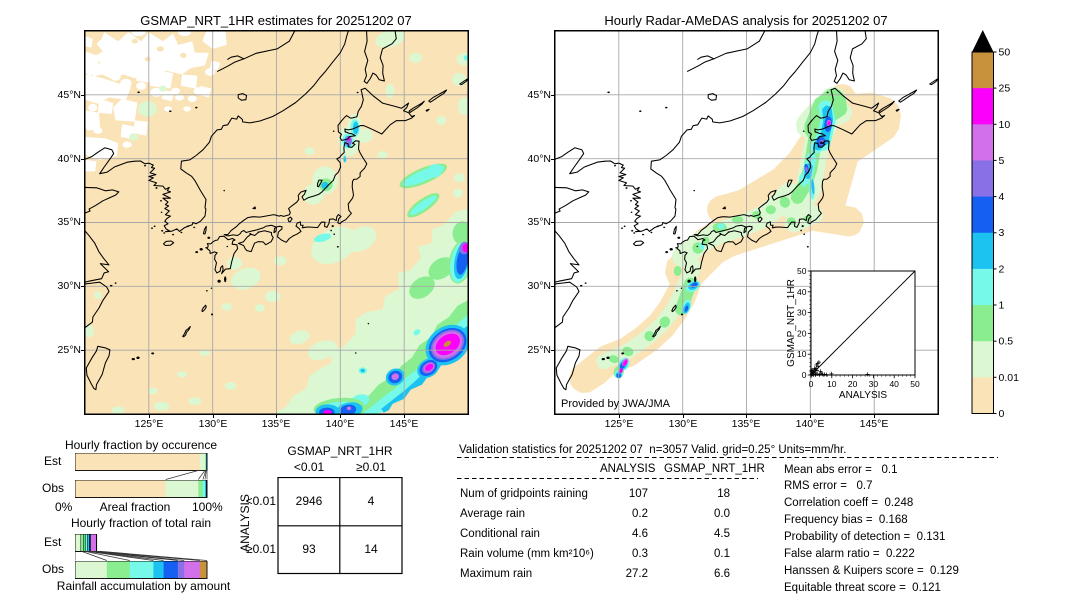  What do you see at coordinates (1001, 197) in the screenshot?
I see `svg-text: 4` at bounding box center [1001, 197].